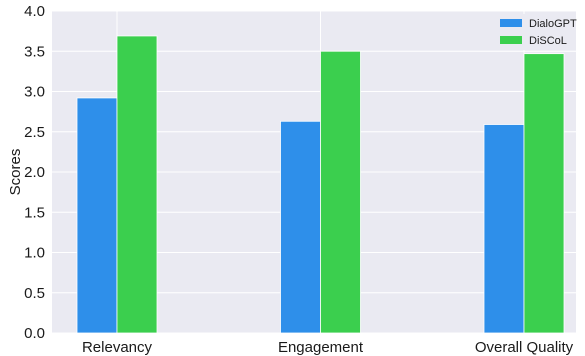  What do you see at coordinates (321, 347) in the screenshot?
I see `x-tick-label: Engagement` at bounding box center [321, 347].